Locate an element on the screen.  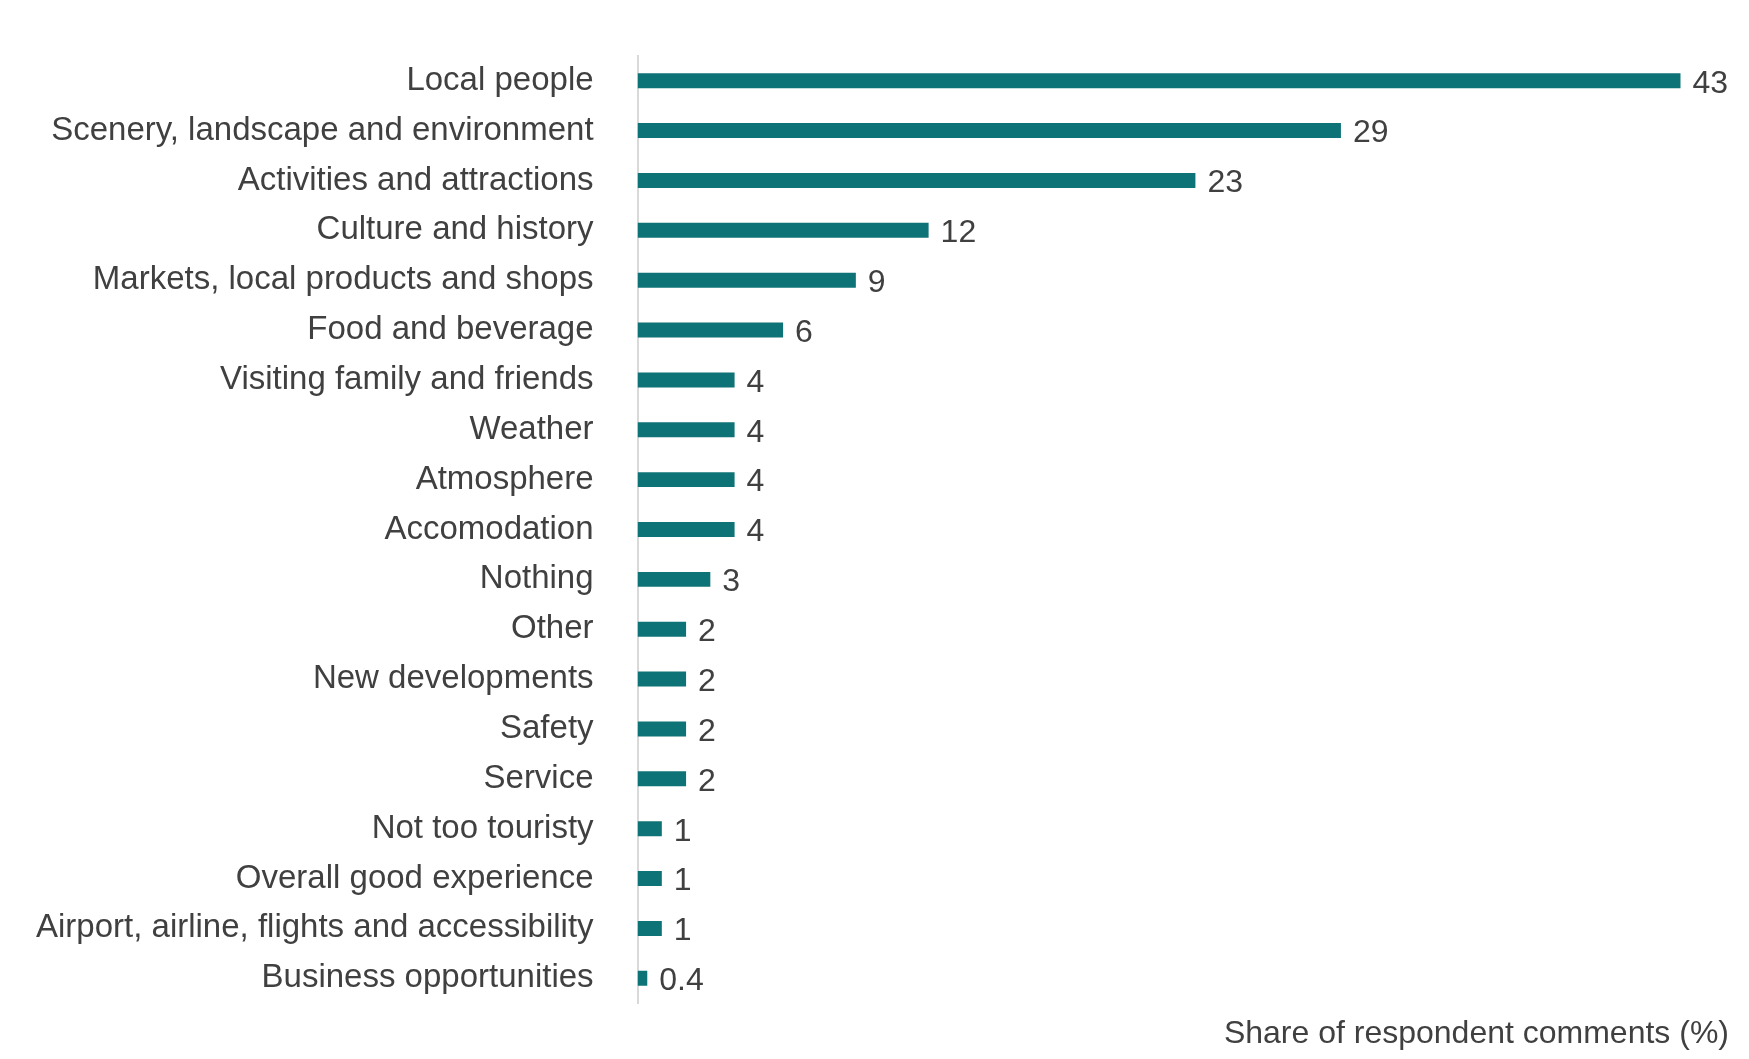
y-tick-label: Safety is located at coordinates (547, 727).